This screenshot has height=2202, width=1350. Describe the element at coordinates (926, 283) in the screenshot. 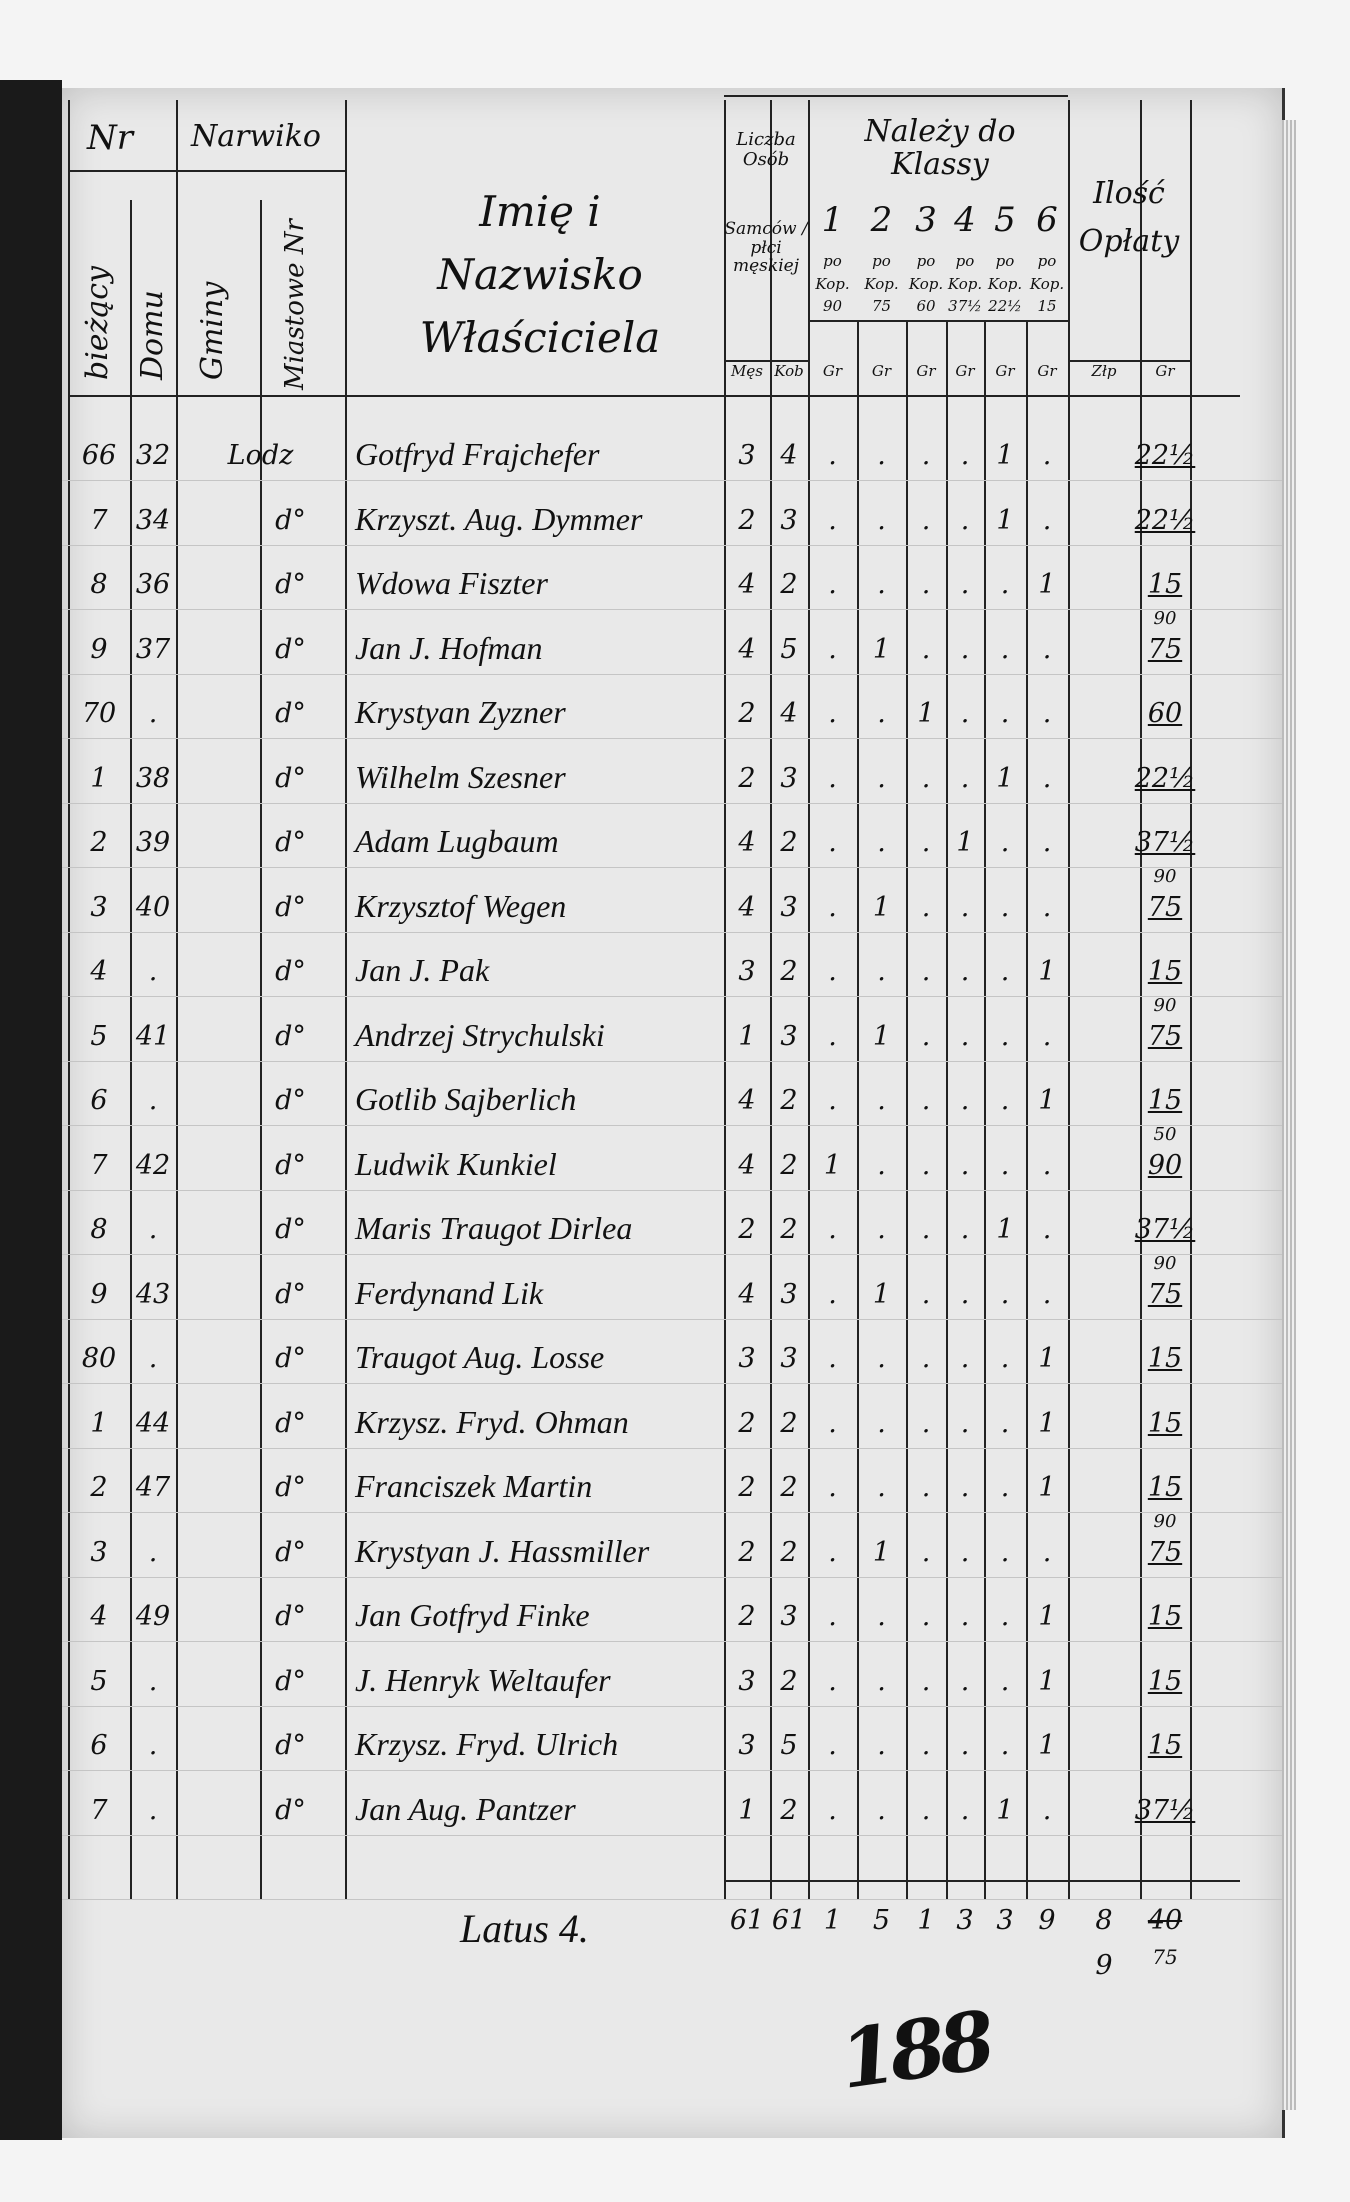

I see `class-3-rate: po Kop. 60` at that location.